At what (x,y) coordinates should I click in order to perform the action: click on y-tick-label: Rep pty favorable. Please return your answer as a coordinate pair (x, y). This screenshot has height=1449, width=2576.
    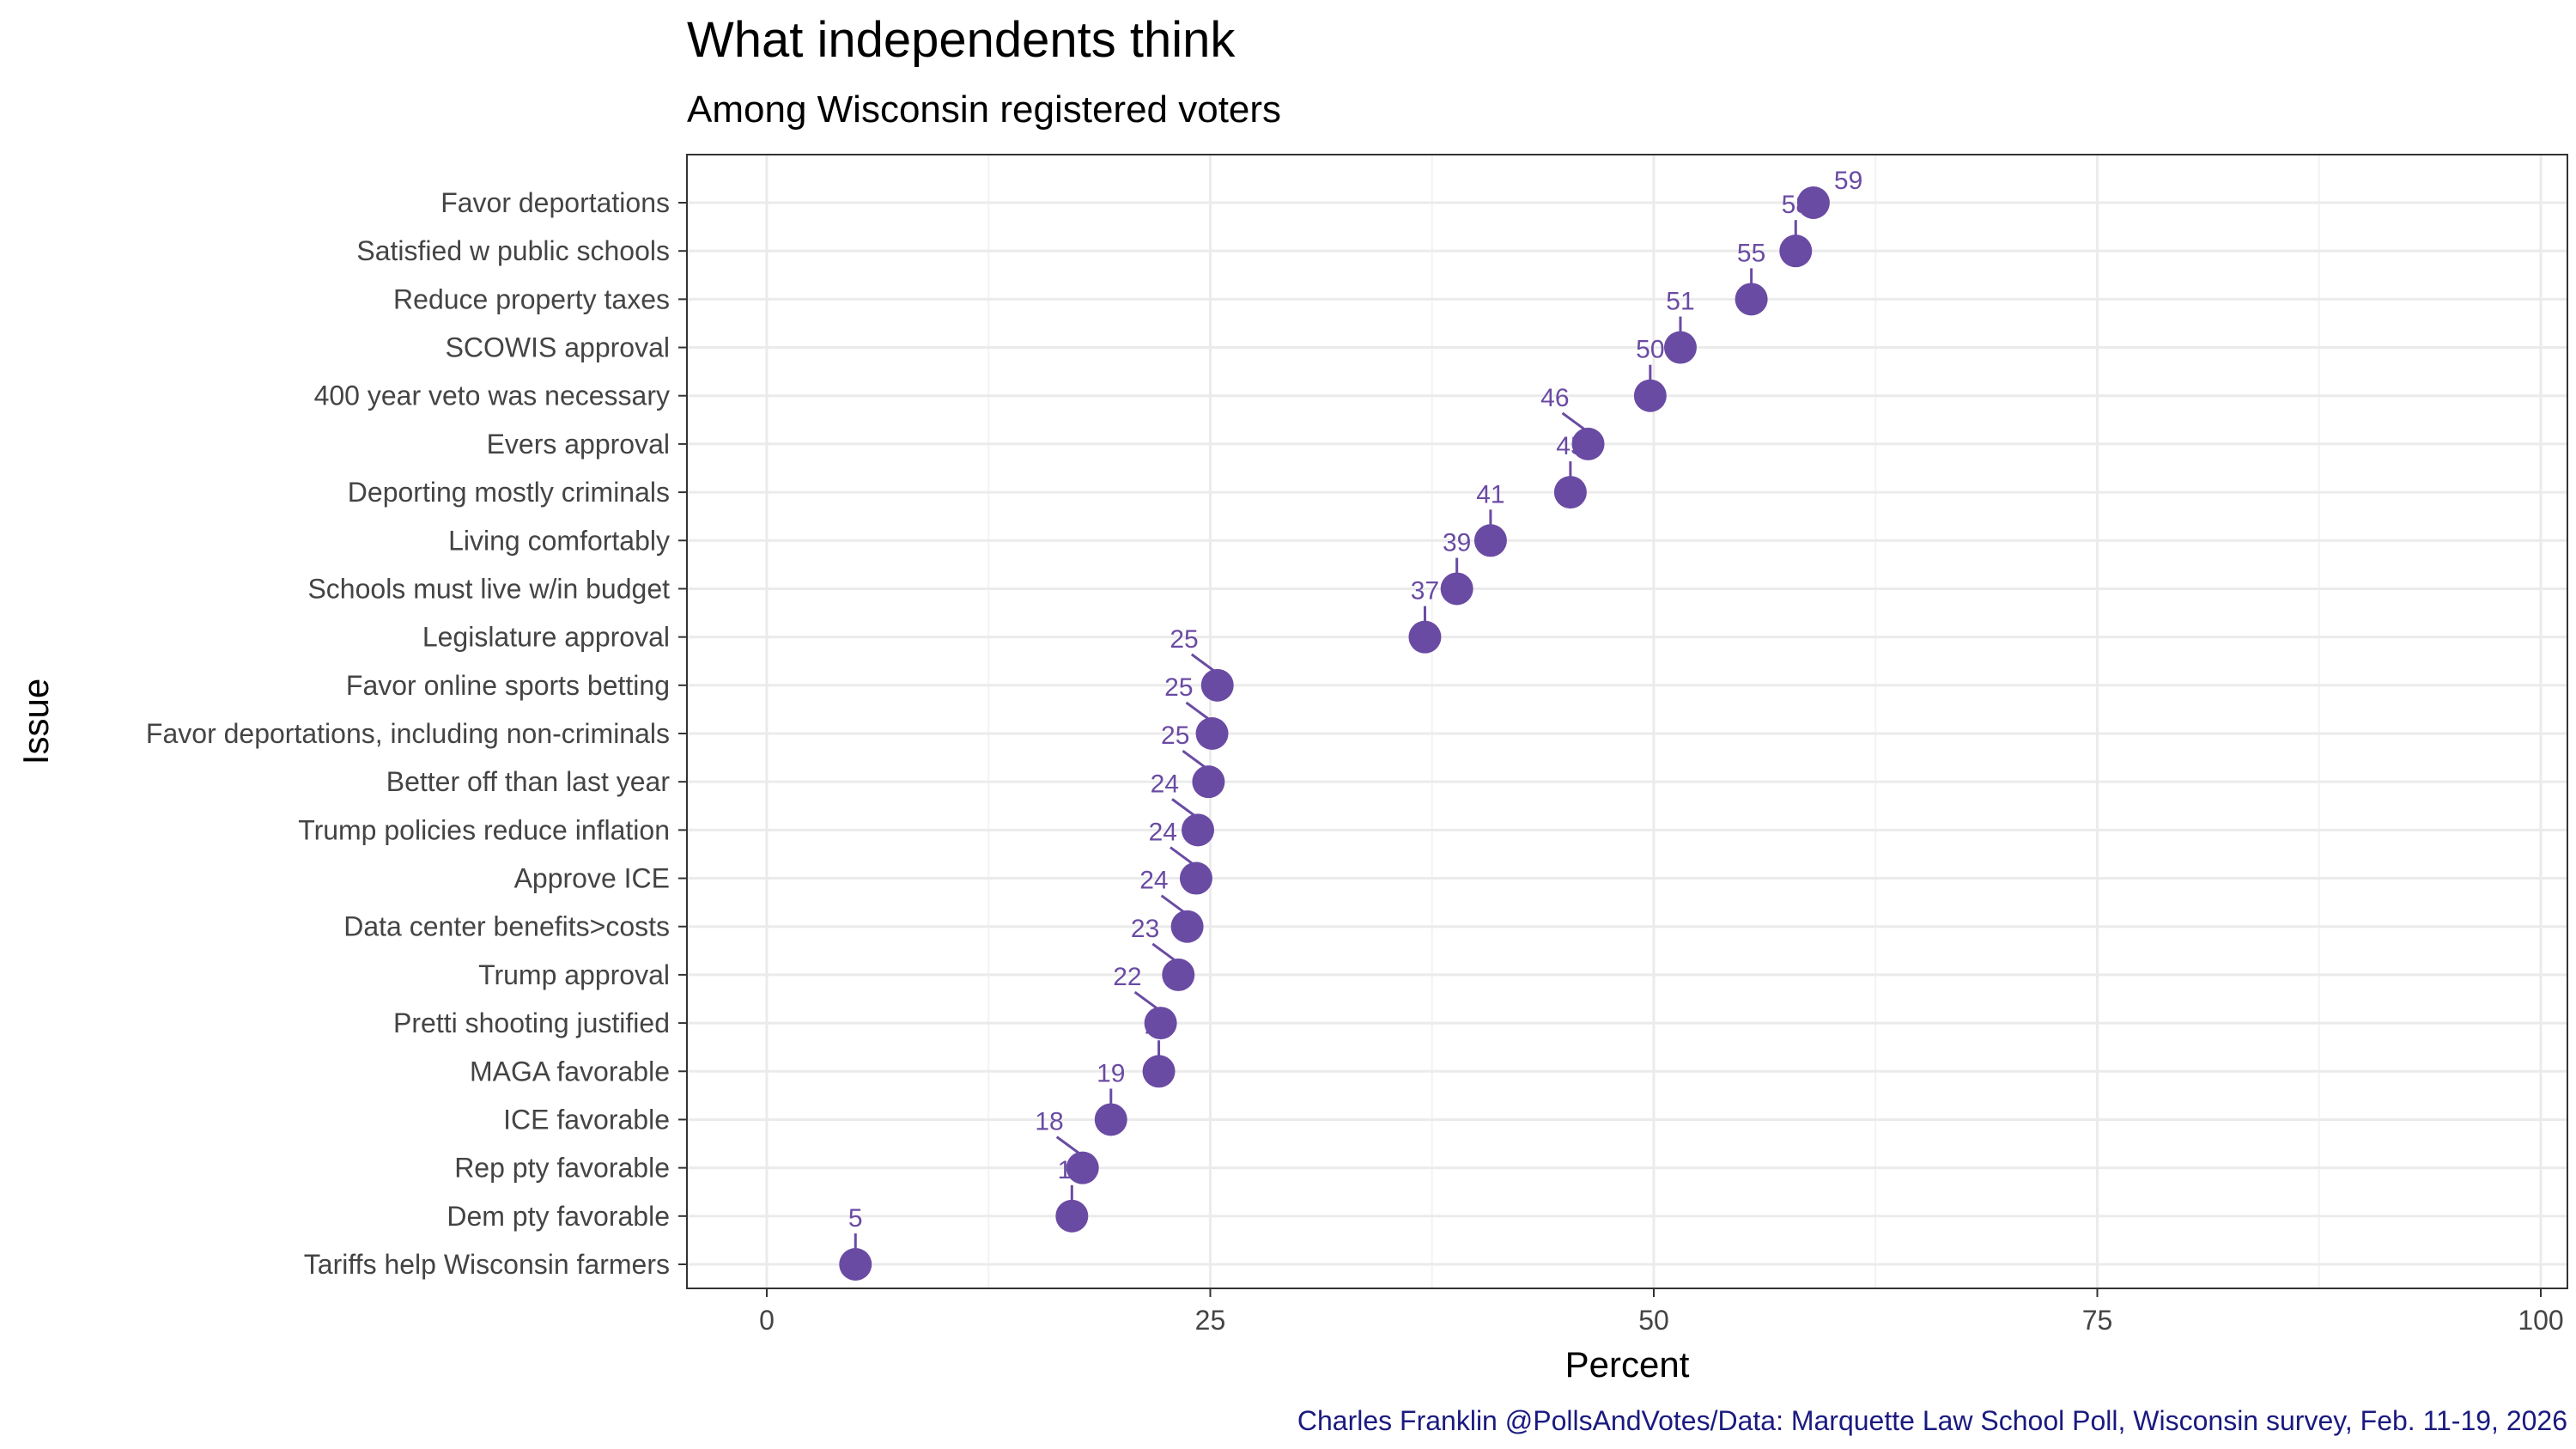
    Looking at the image, I should click on (562, 1168).